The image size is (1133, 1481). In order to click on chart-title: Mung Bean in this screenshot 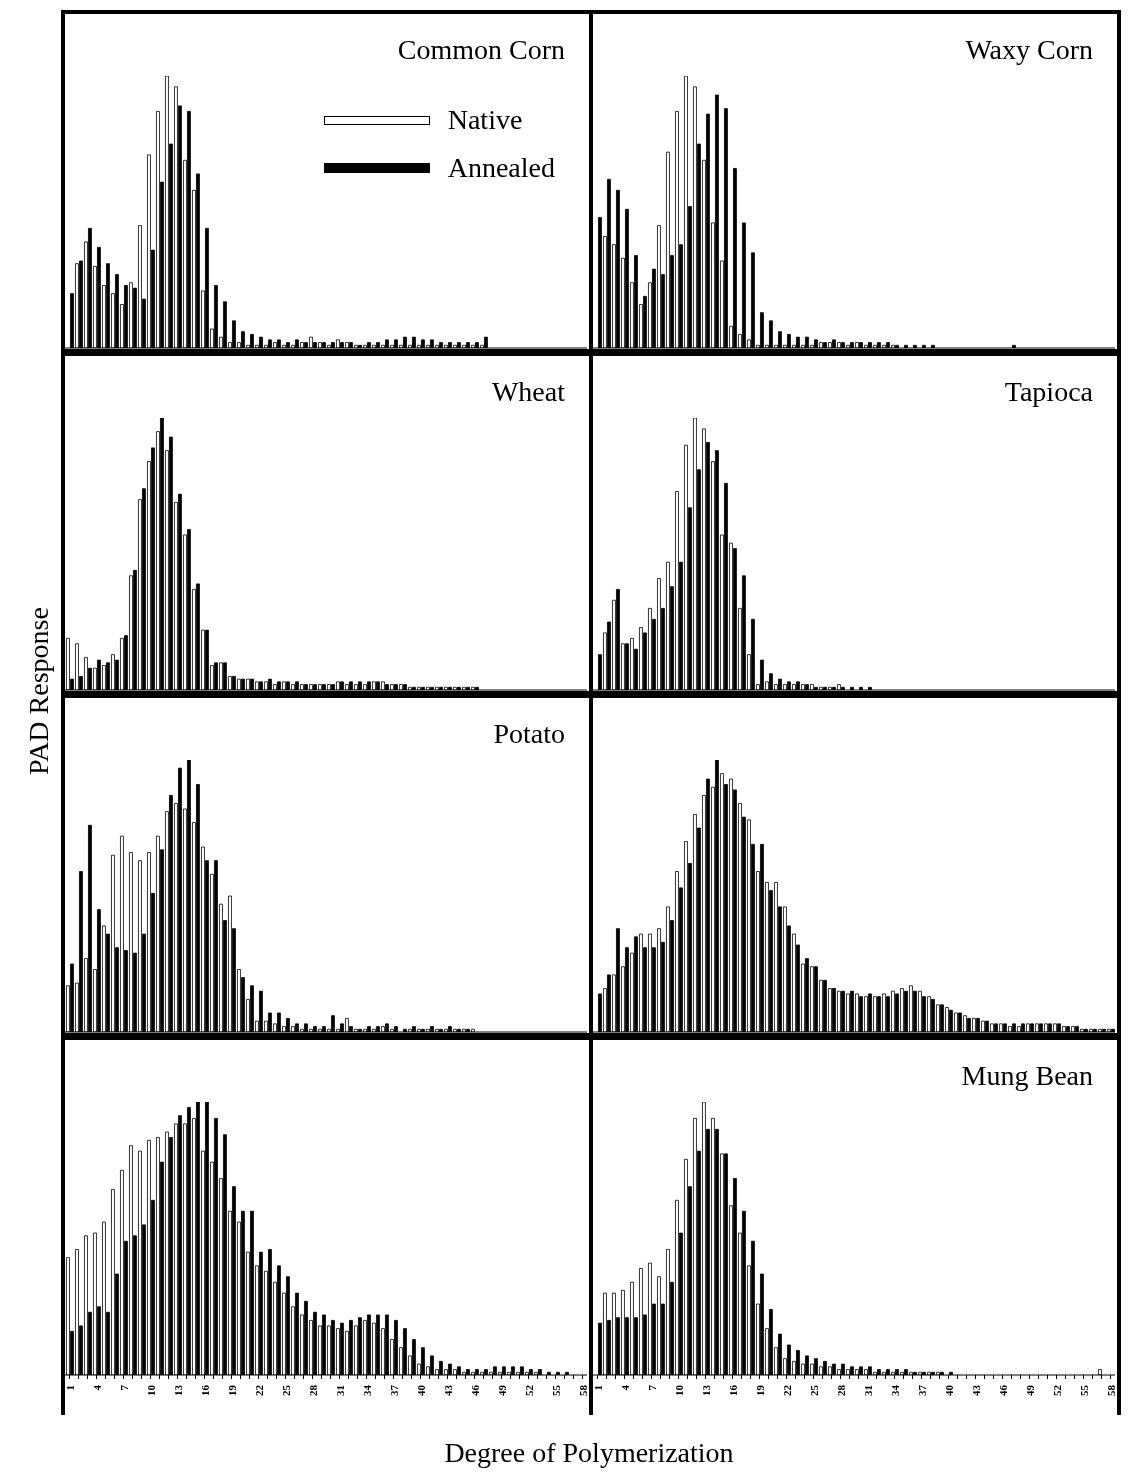, I will do `click(1027, 1076)`.